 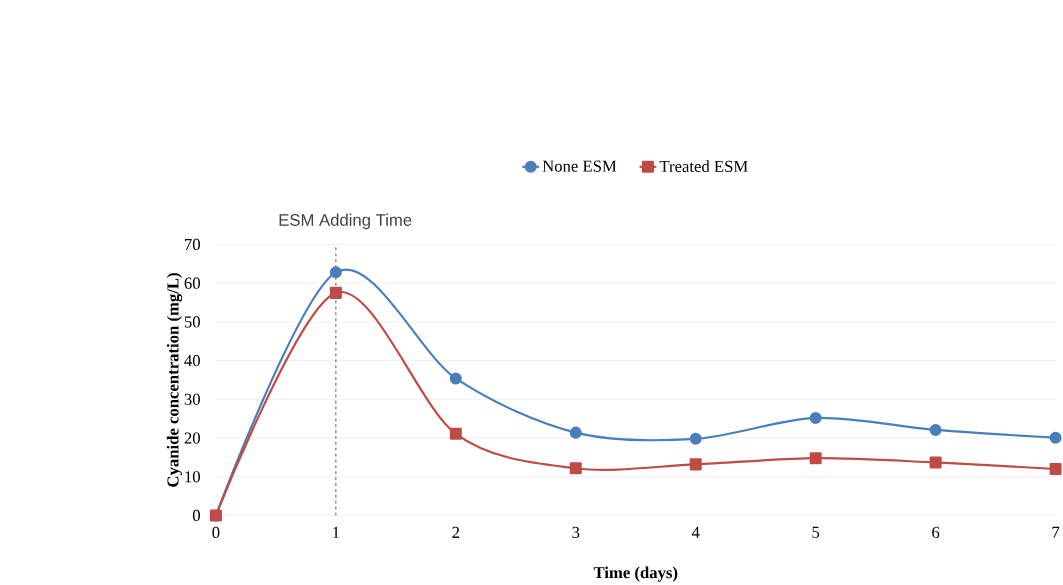 What do you see at coordinates (576, 532) in the screenshot?
I see `x-tick-label: 3` at bounding box center [576, 532].